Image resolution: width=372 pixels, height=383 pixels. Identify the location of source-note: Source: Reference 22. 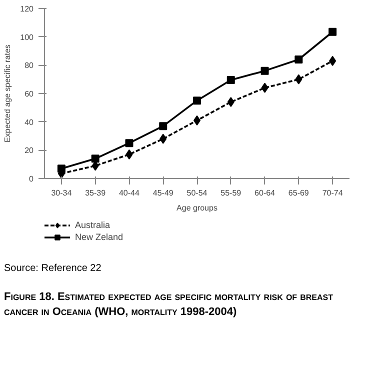
(53, 269).